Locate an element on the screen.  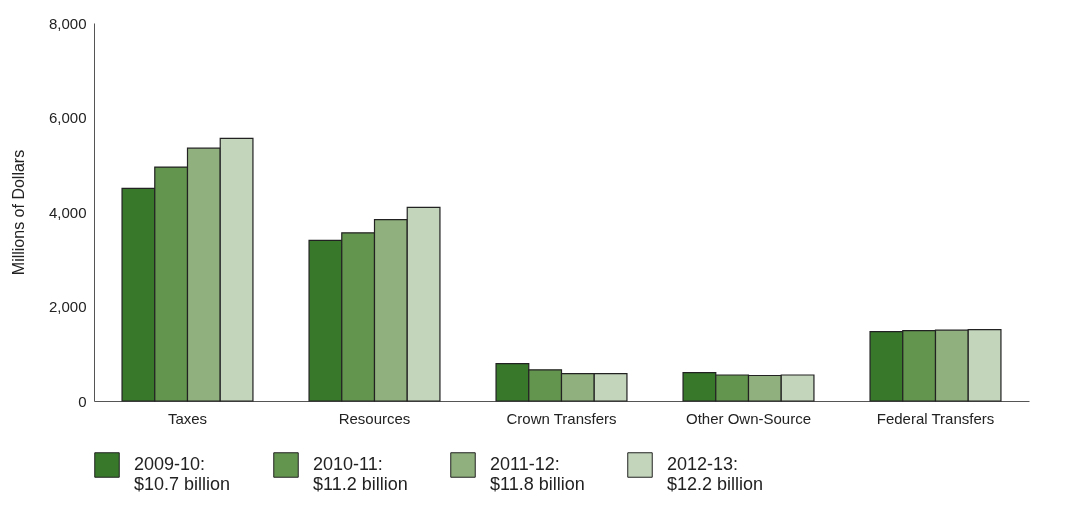
y-tick-label: 4,000 is located at coordinates (67, 212).